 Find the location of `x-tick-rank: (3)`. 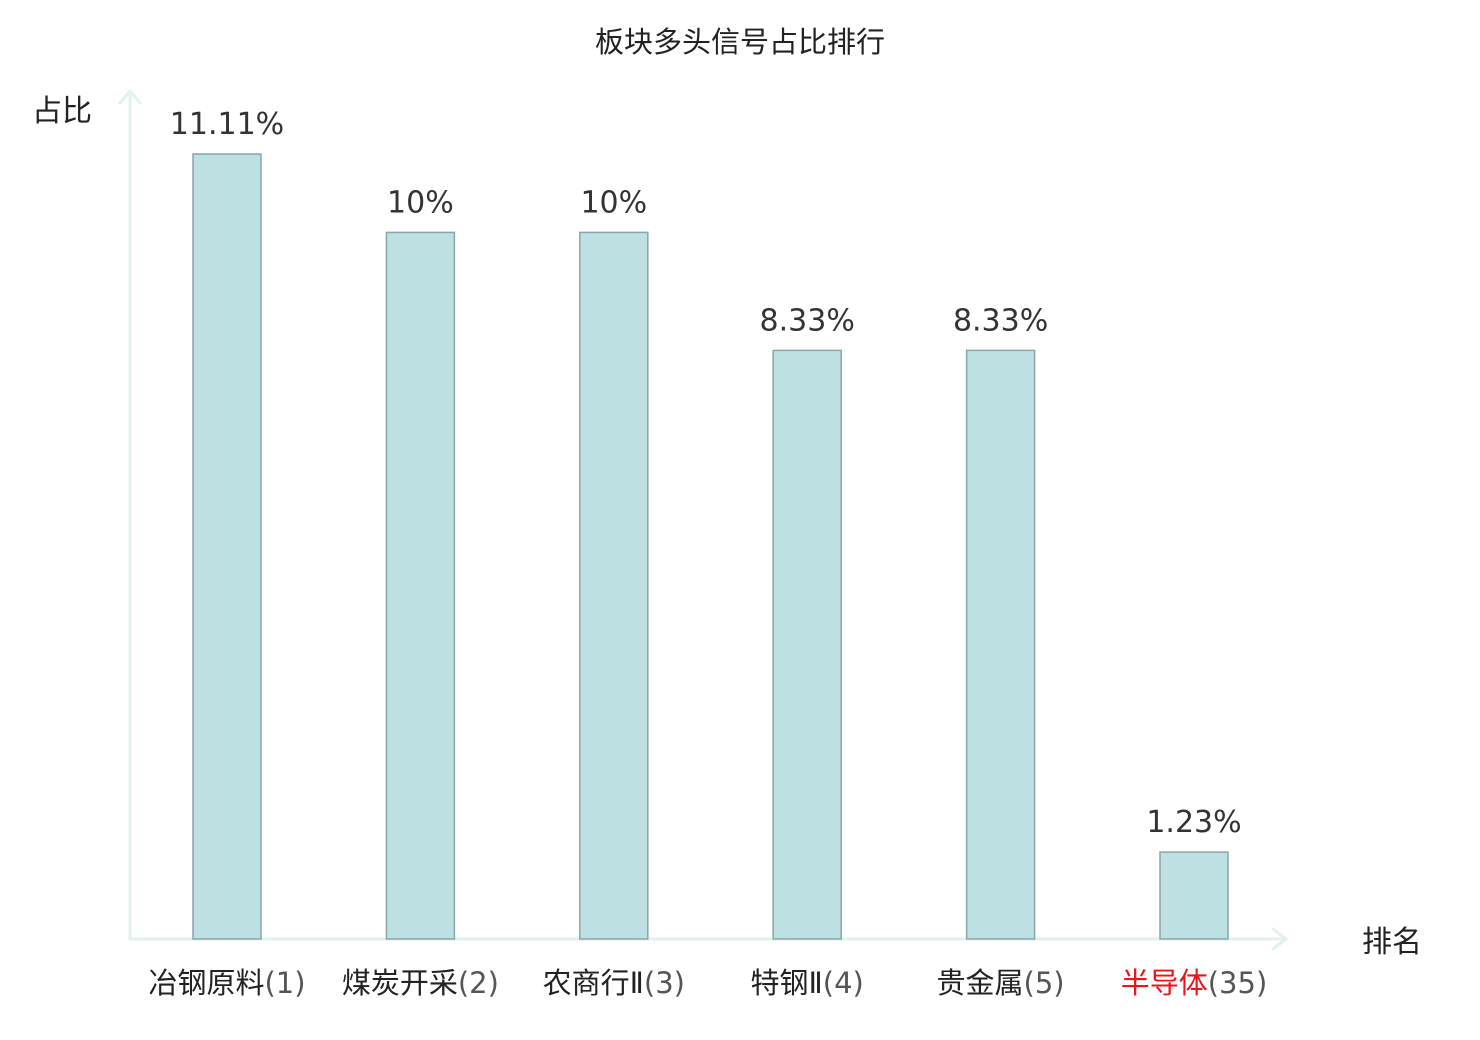

x-tick-rank: (3) is located at coordinates (664, 983).